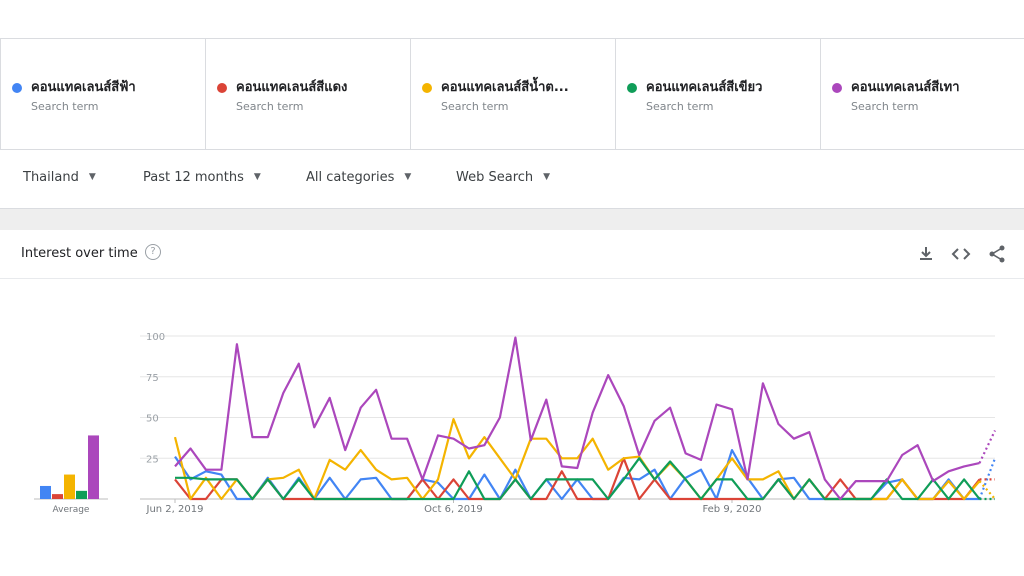  I want to click on search-term-card: คอนแทคเลนส์สีแดง Search term, so click(307, 94).